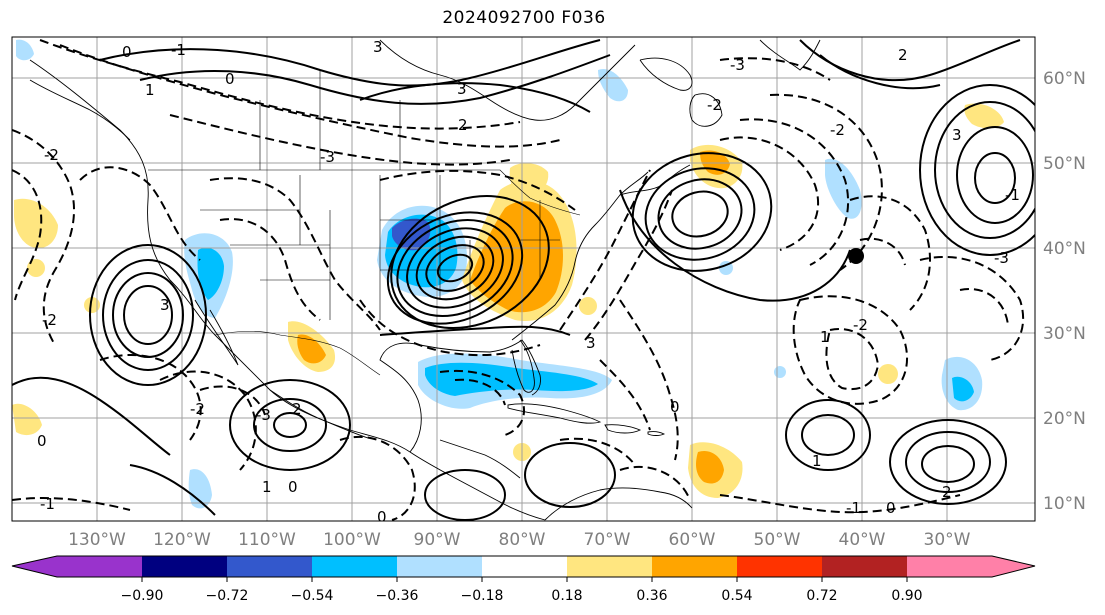 This screenshot has height=615, width=1105. Describe the element at coordinates (651, 596) in the screenshot. I see `colorbar-tick-label: 0.36` at that location.